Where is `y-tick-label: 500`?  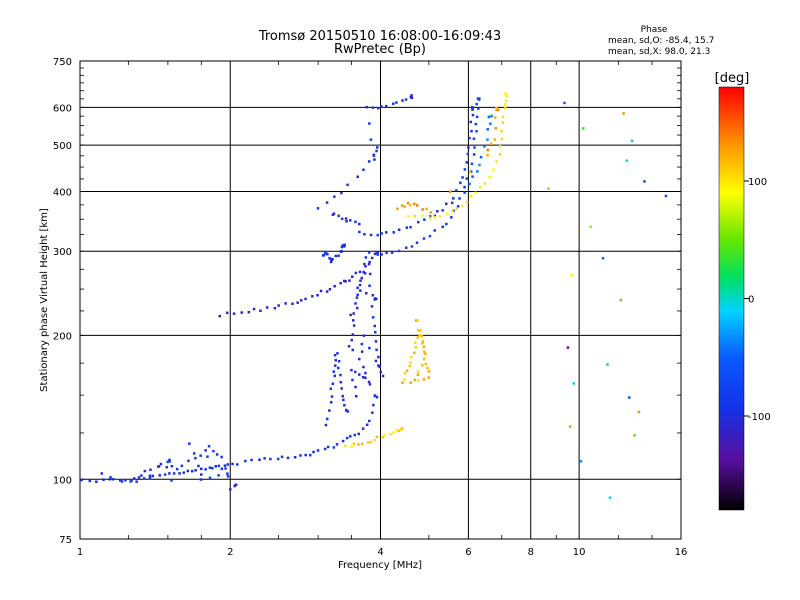
y-tick-label: 500 is located at coordinates (62, 146).